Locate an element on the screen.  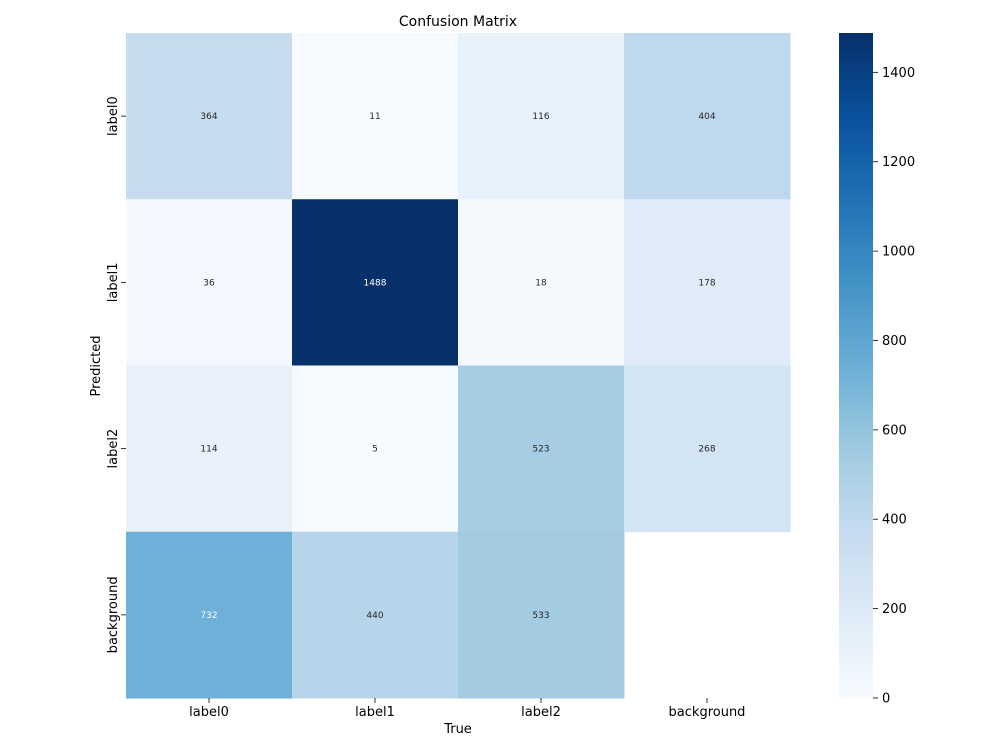
colorbar-tick-label: 600 is located at coordinates (894, 430).